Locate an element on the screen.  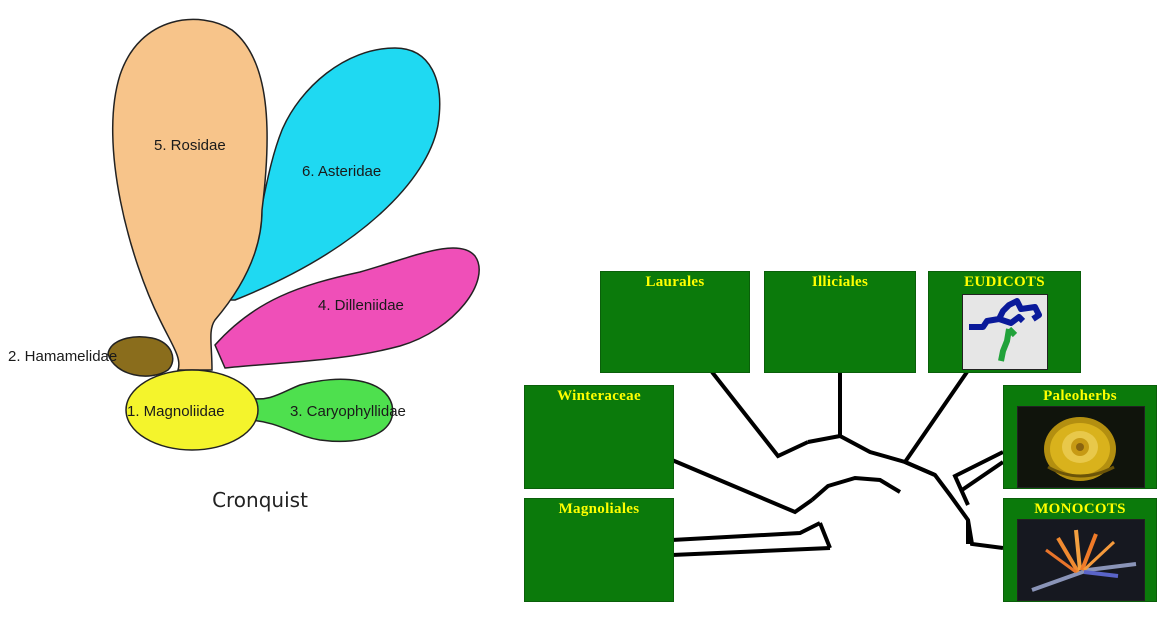
box-illiciales: Illiciales is located at coordinates (840, 322).